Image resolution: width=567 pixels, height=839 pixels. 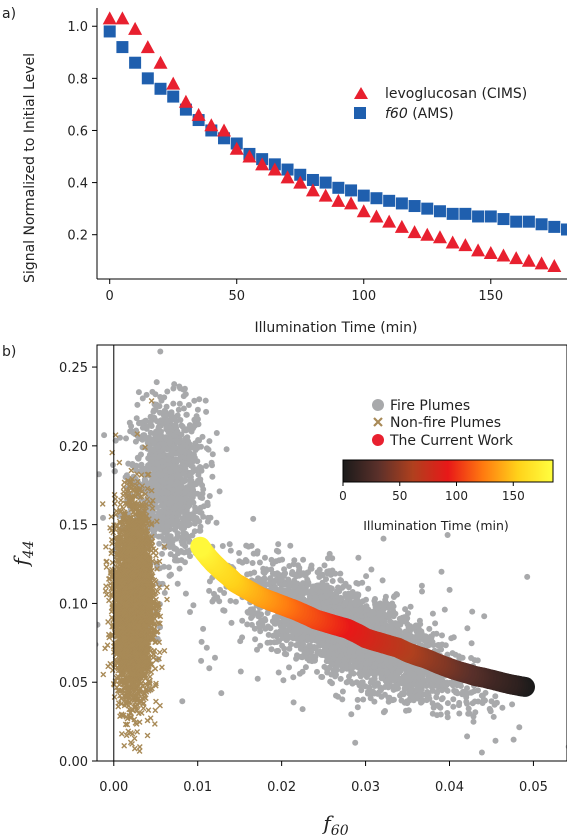 What do you see at coordinates (110, 296) in the screenshot?
I see `panel-a-x-tick-label: 0` at bounding box center [110, 296].